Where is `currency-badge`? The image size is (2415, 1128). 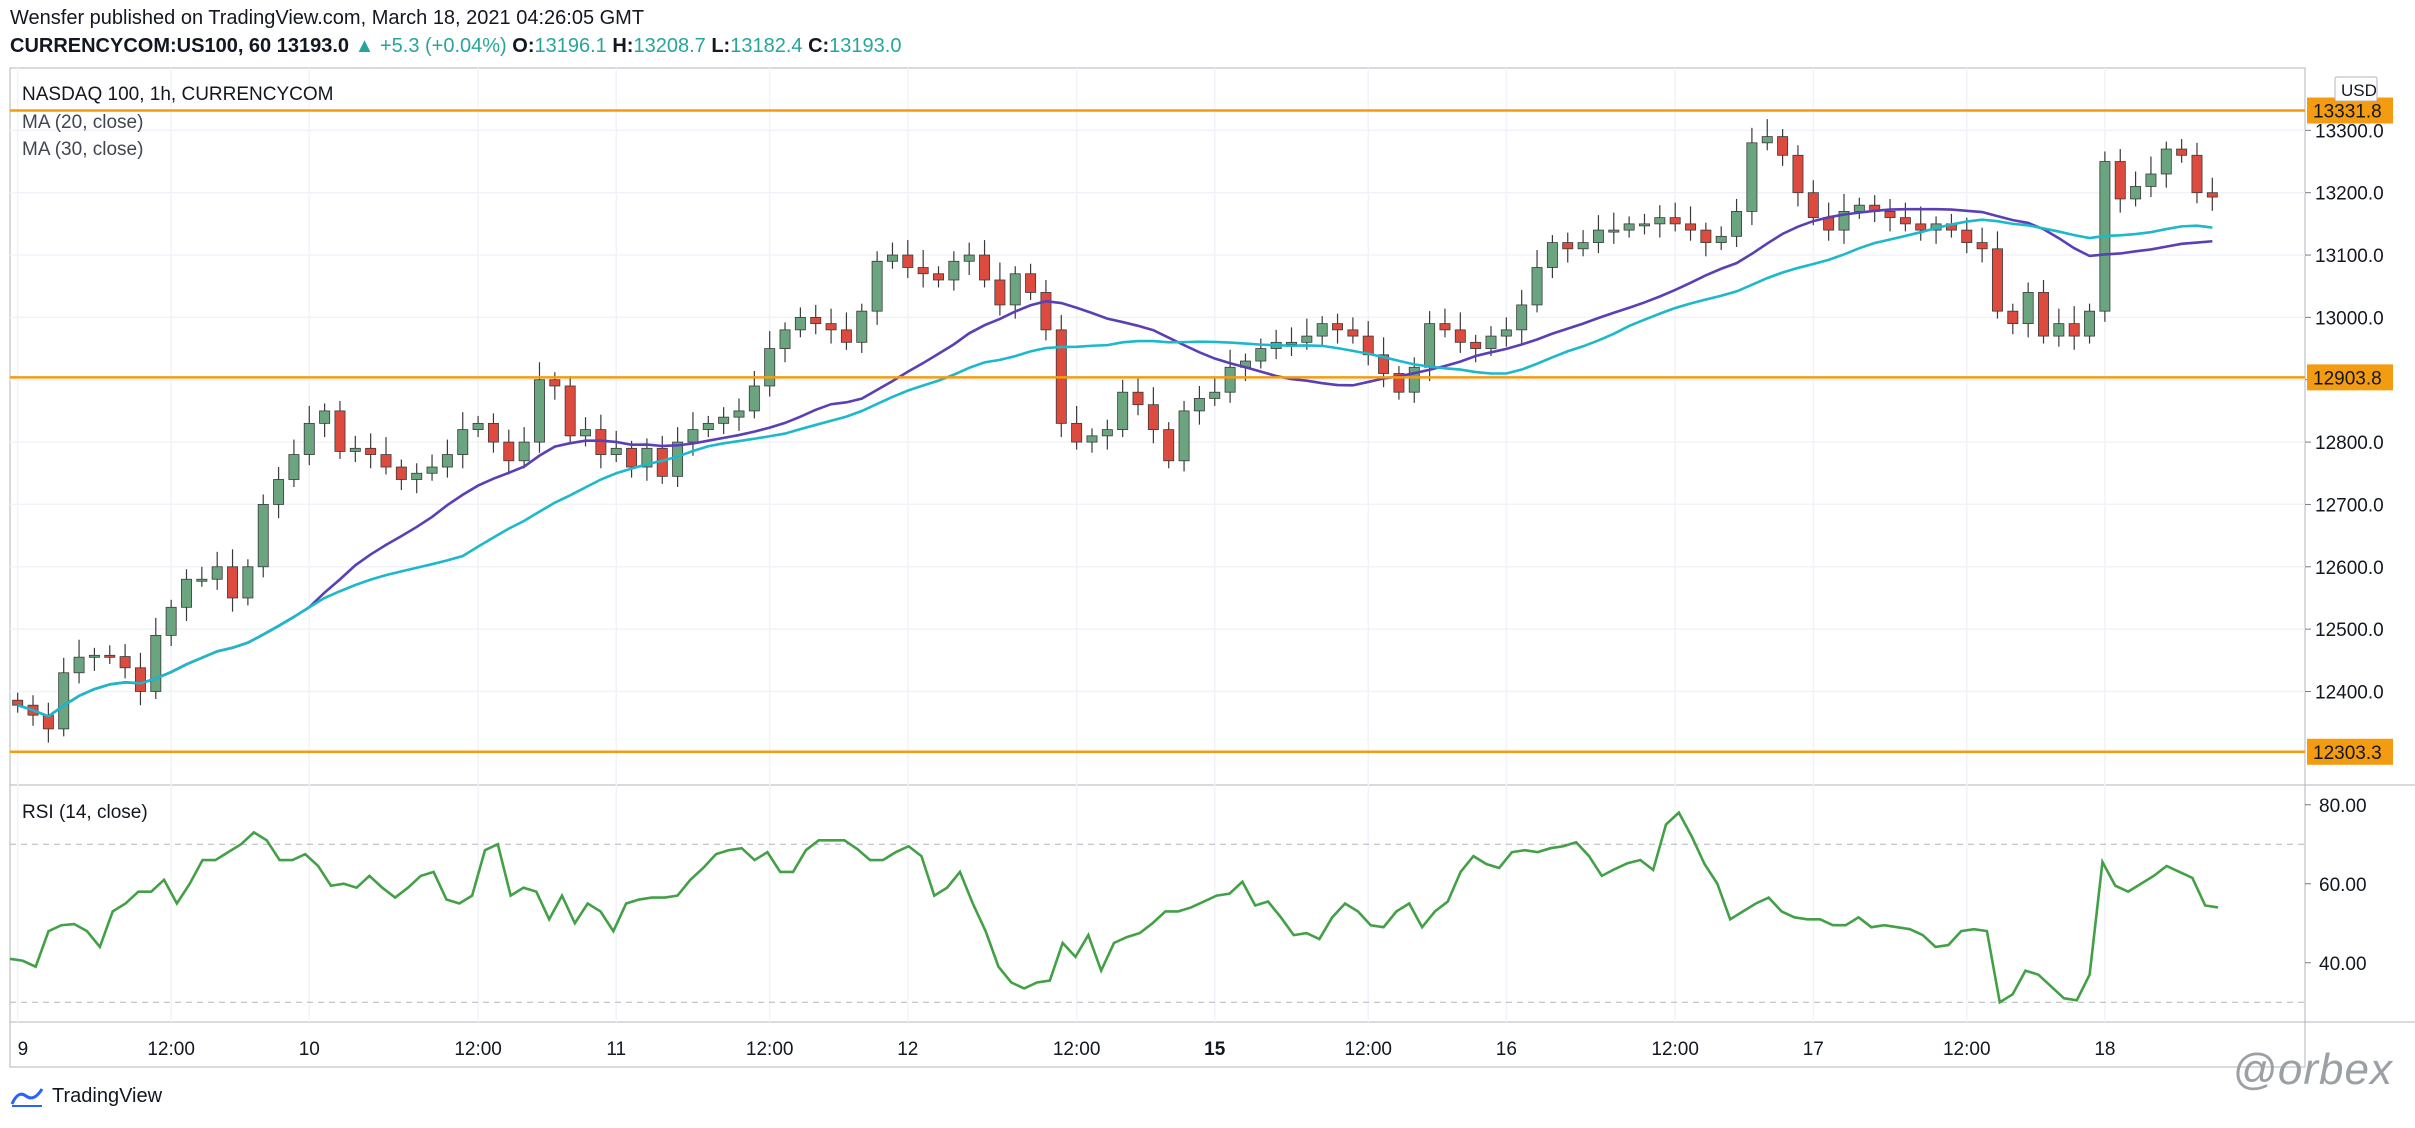
currency-badge is located at coordinates (2356, 89).